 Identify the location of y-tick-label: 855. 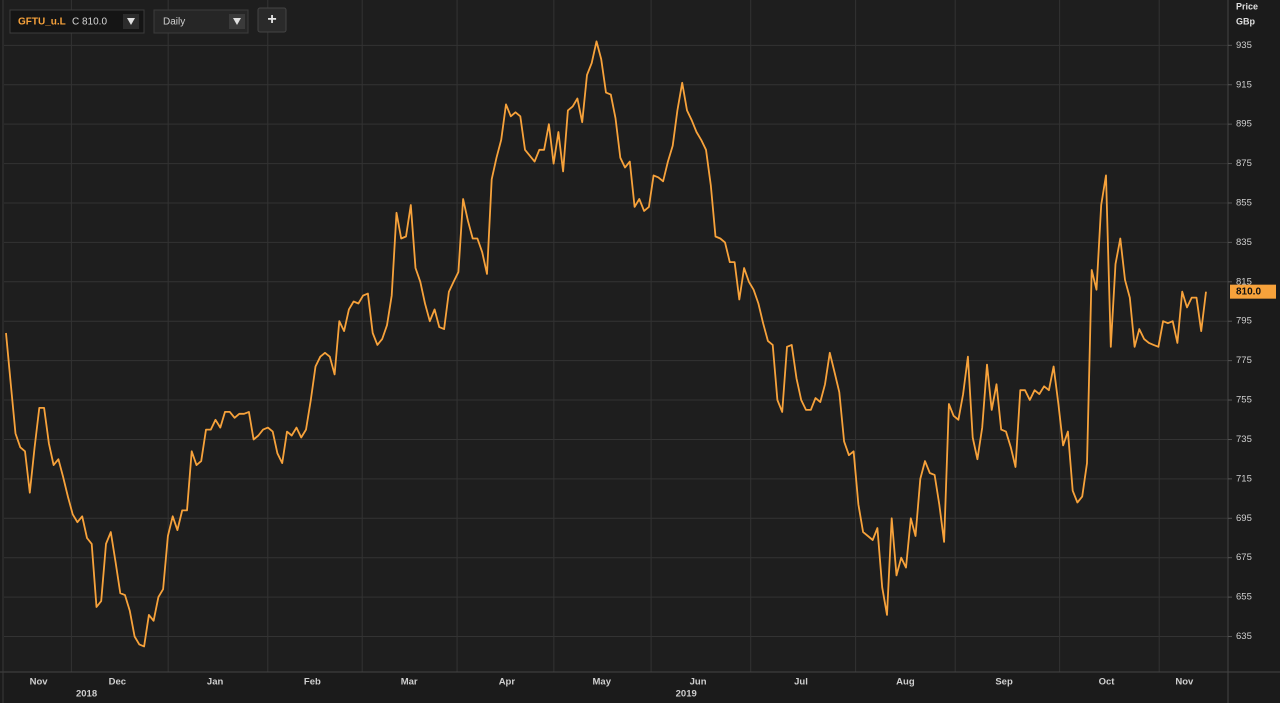
(1244, 202).